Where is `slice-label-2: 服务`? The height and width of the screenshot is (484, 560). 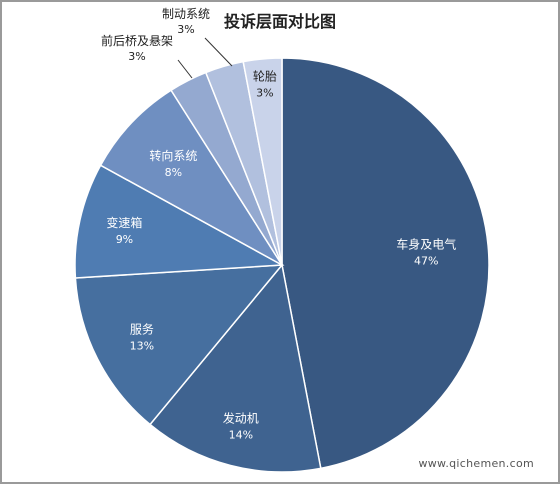 slice-label-2: 服务 is located at coordinates (142, 328).